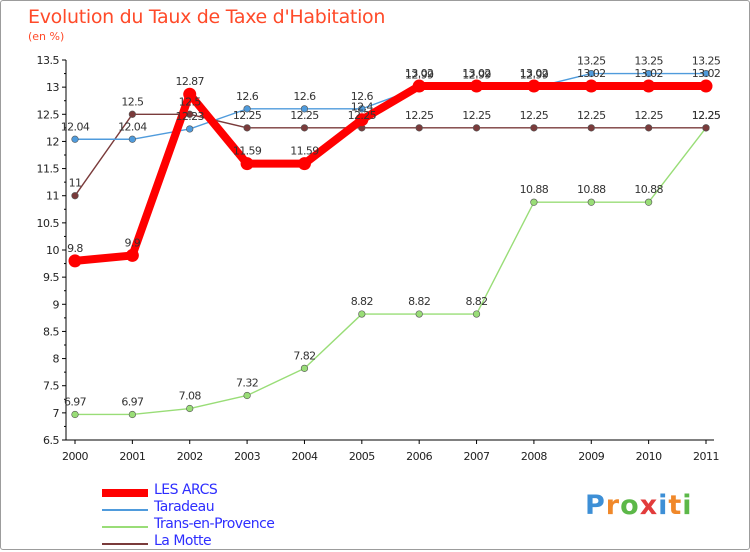  What do you see at coordinates (132, 401) in the screenshot?
I see `data-label: 6.97` at bounding box center [132, 401].